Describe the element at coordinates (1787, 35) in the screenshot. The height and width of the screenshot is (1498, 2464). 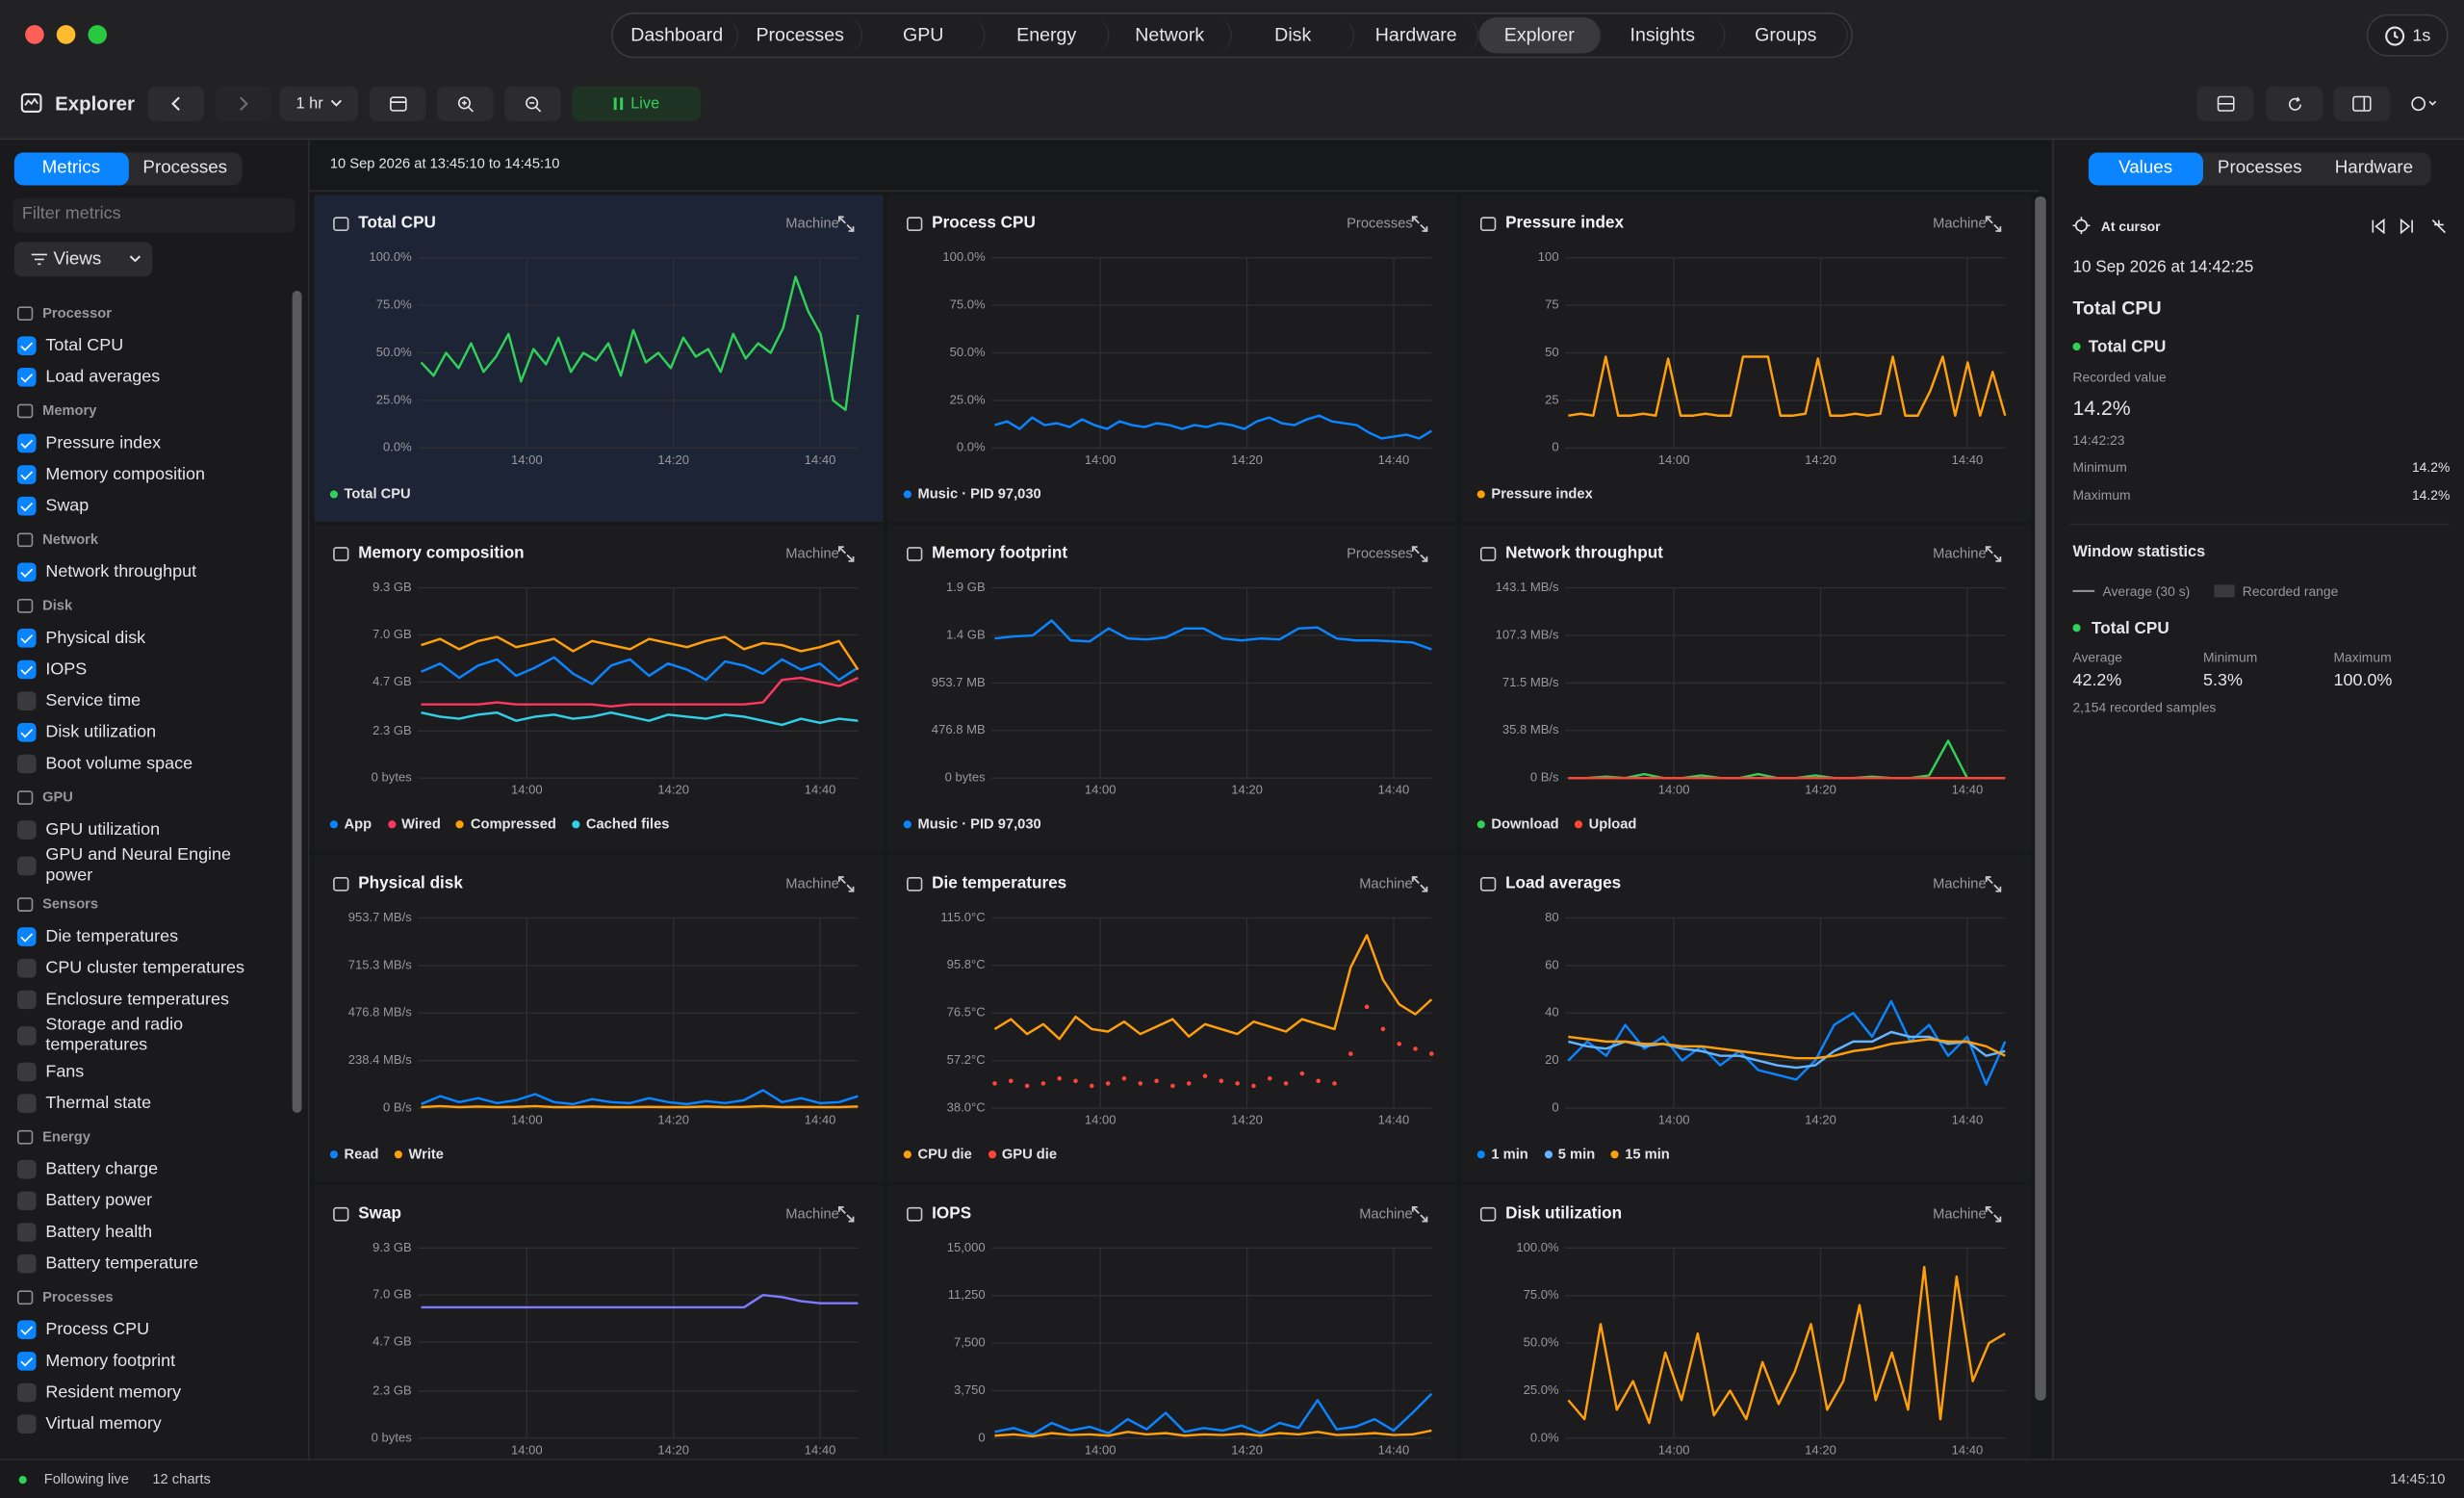
I see `nav-tab: Groups` at that location.